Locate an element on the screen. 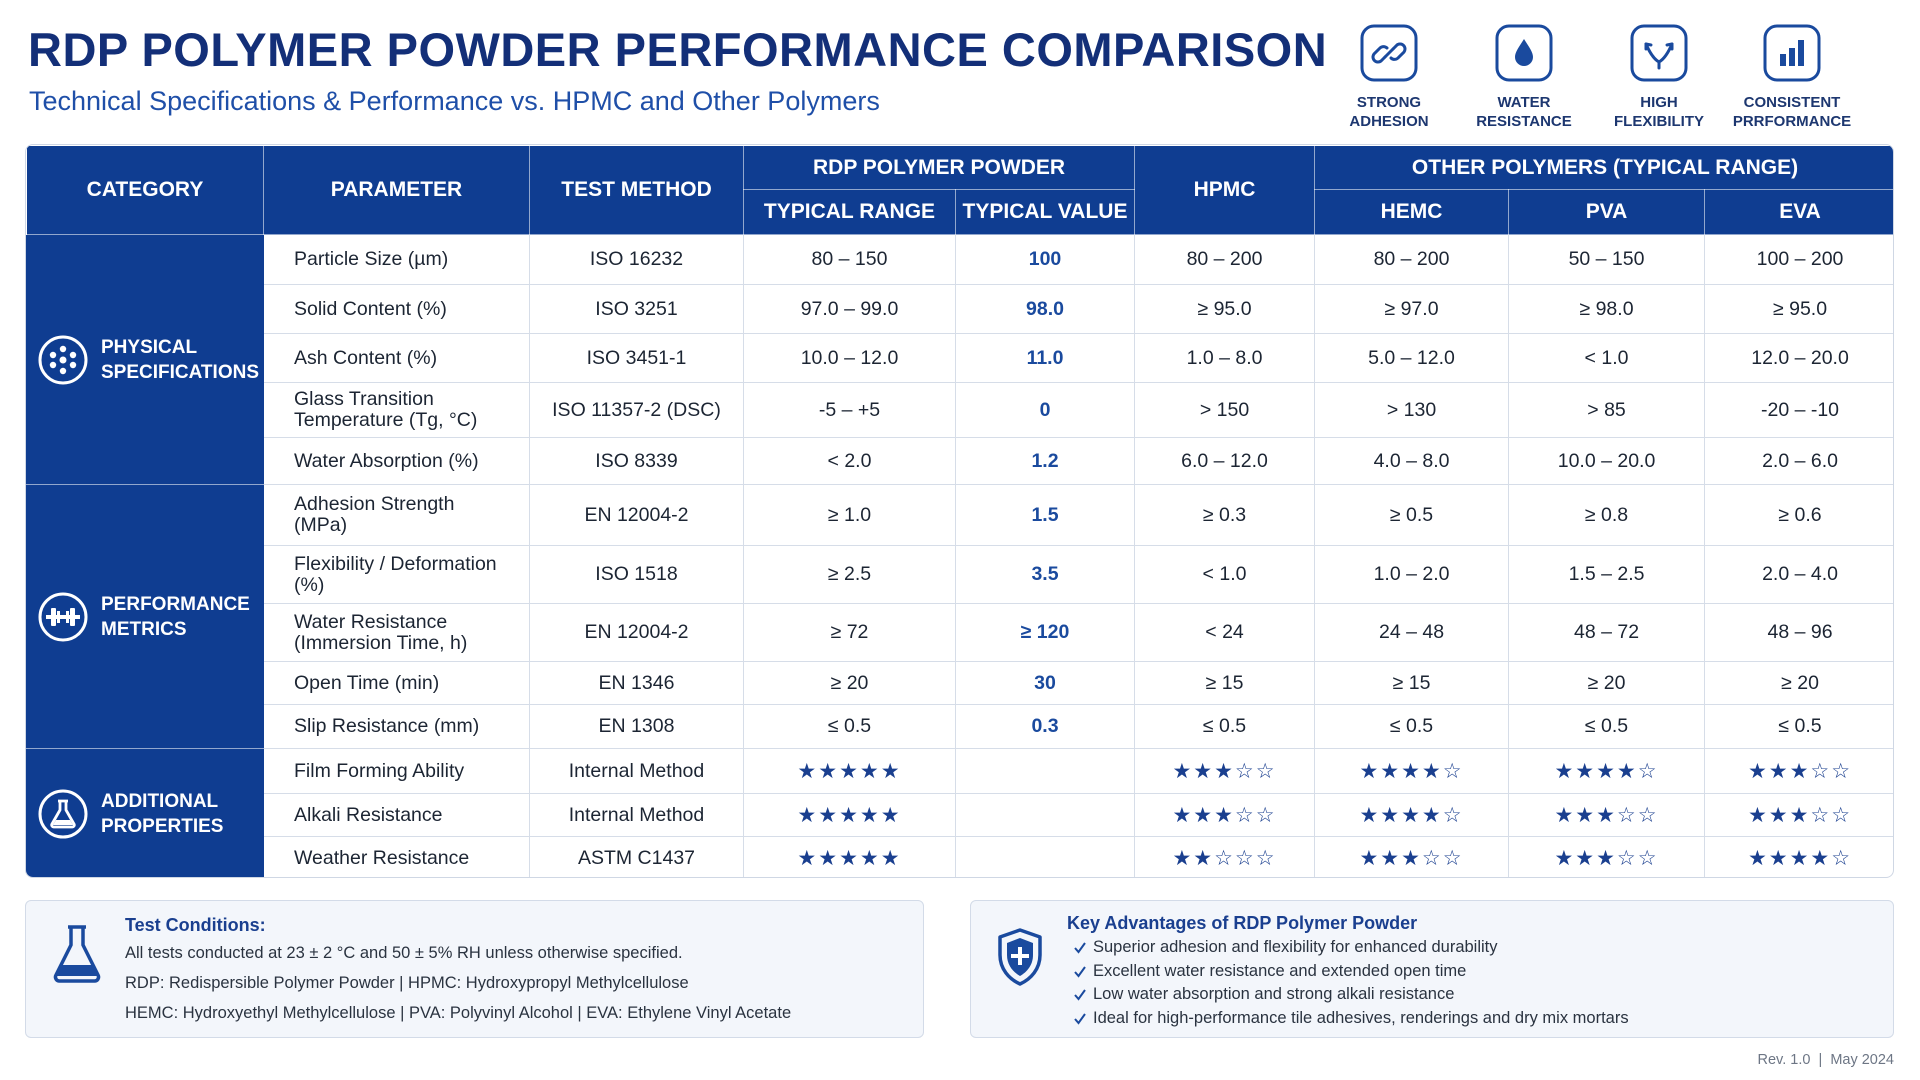 This screenshot has height=1080, width=1920. feature-label-line: ADHESION is located at coordinates (1389, 121).